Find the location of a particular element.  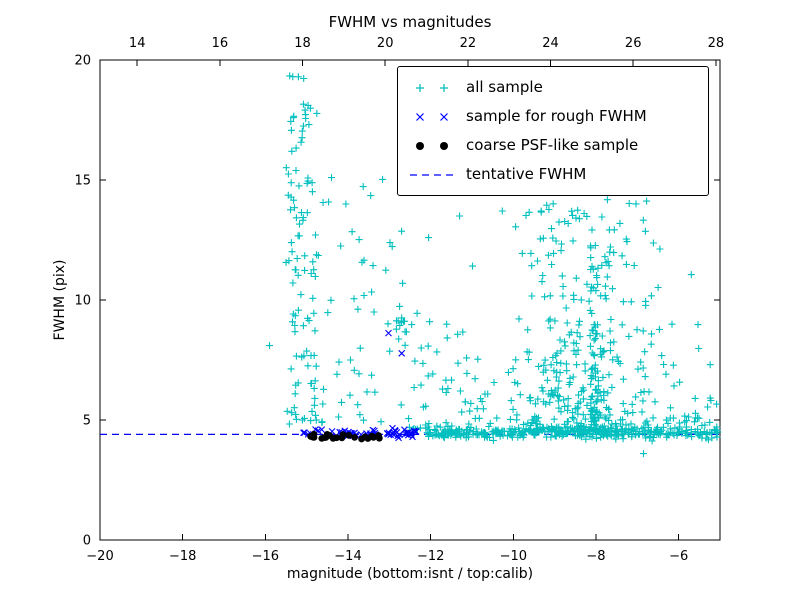

legend-label: tentative FWHM is located at coordinates (526, 174).